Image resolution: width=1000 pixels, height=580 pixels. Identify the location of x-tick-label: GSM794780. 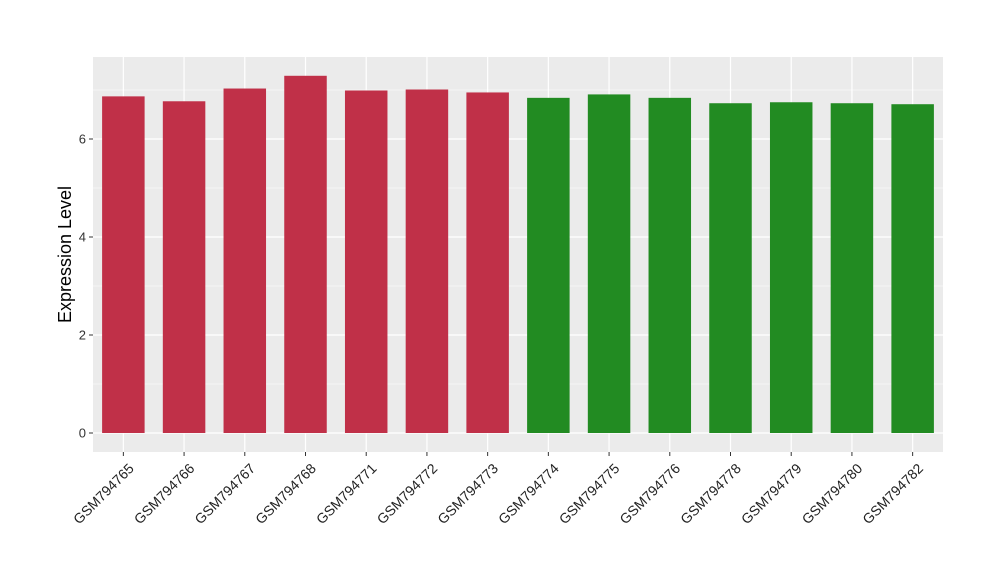
(832, 493).